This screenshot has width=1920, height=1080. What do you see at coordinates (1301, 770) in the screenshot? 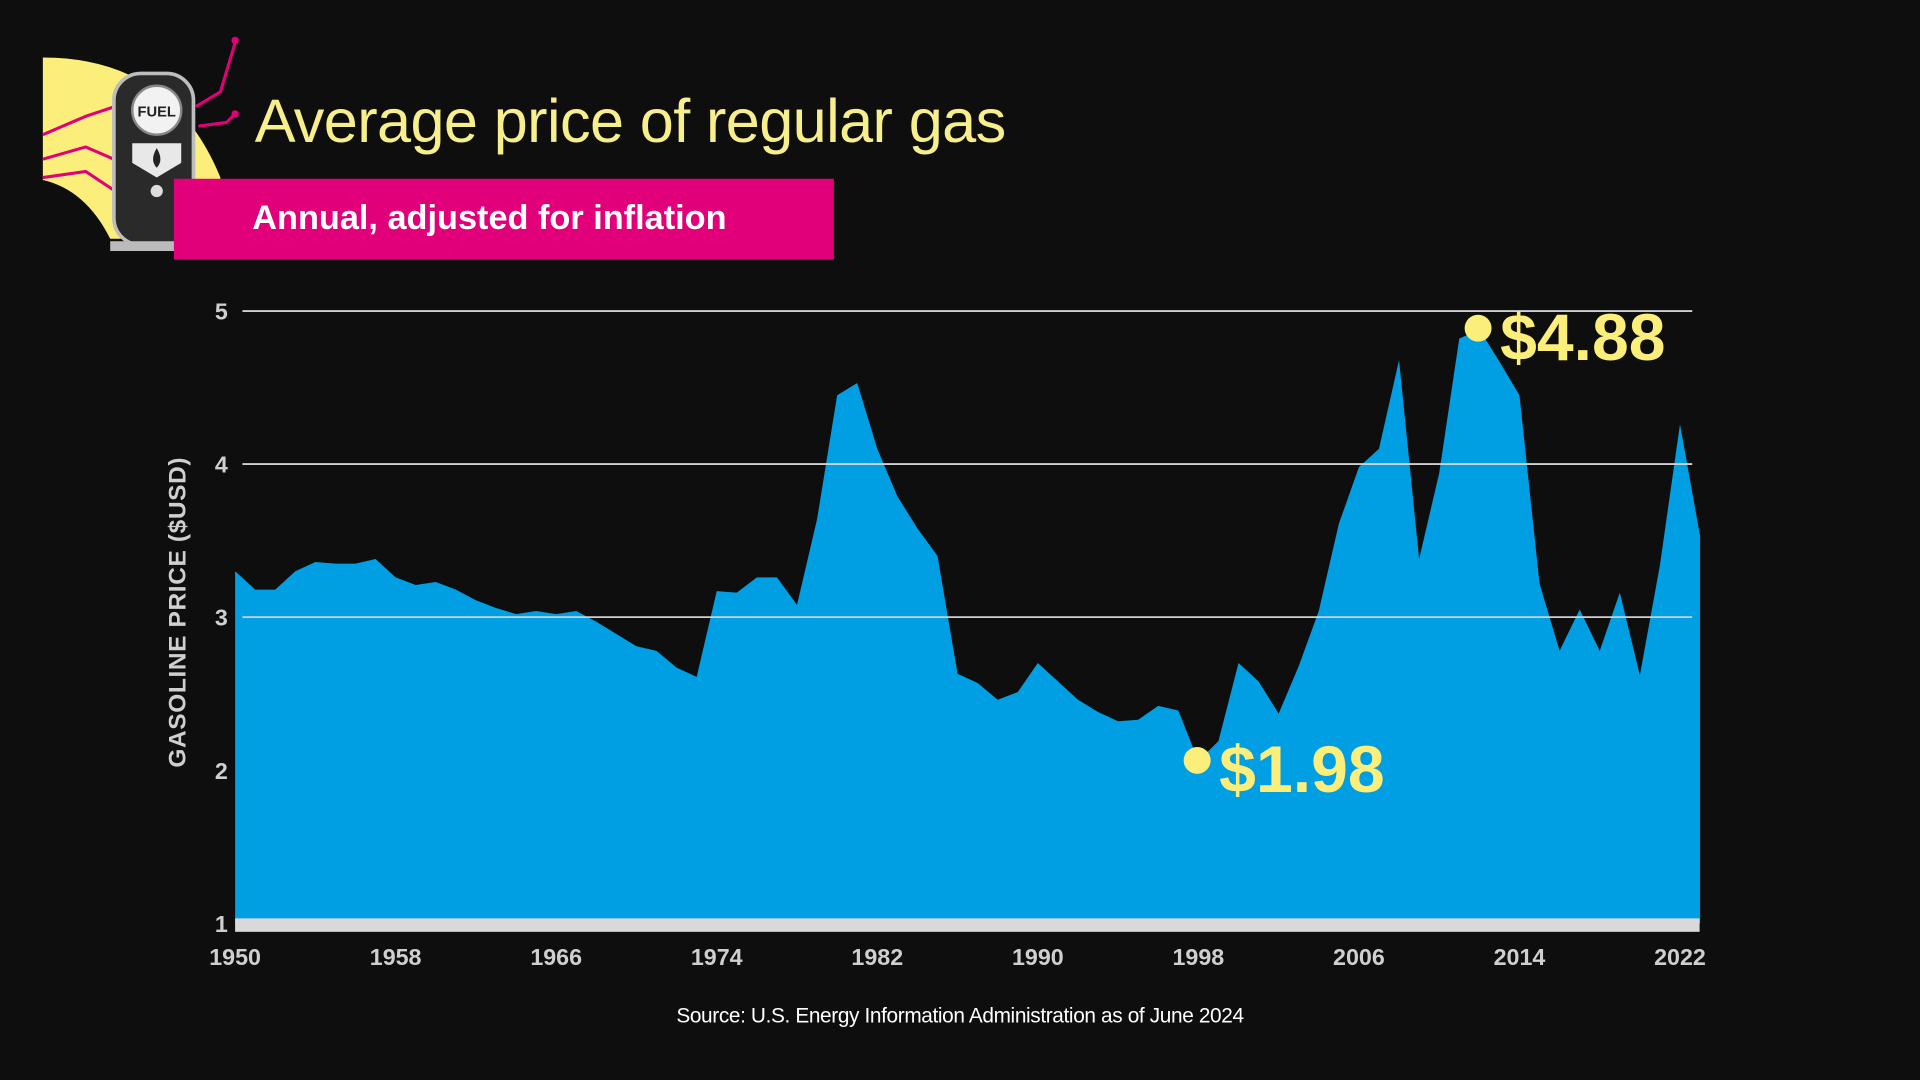
I see `annotation-label: $1.98` at bounding box center [1301, 770].